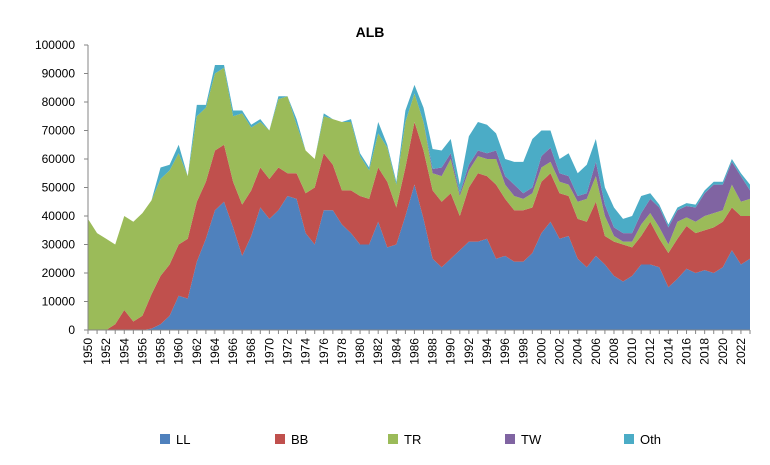  I want to click on x-tick-label: 1980, so click(360, 351).